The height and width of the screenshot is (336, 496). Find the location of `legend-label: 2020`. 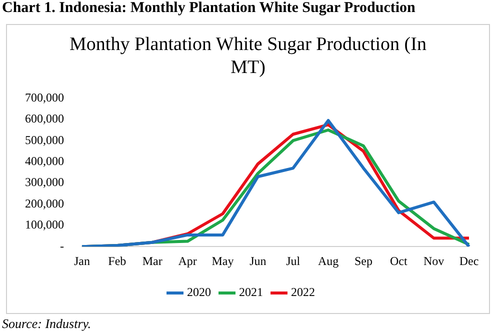

legend-label: 2020 is located at coordinates (199, 292).